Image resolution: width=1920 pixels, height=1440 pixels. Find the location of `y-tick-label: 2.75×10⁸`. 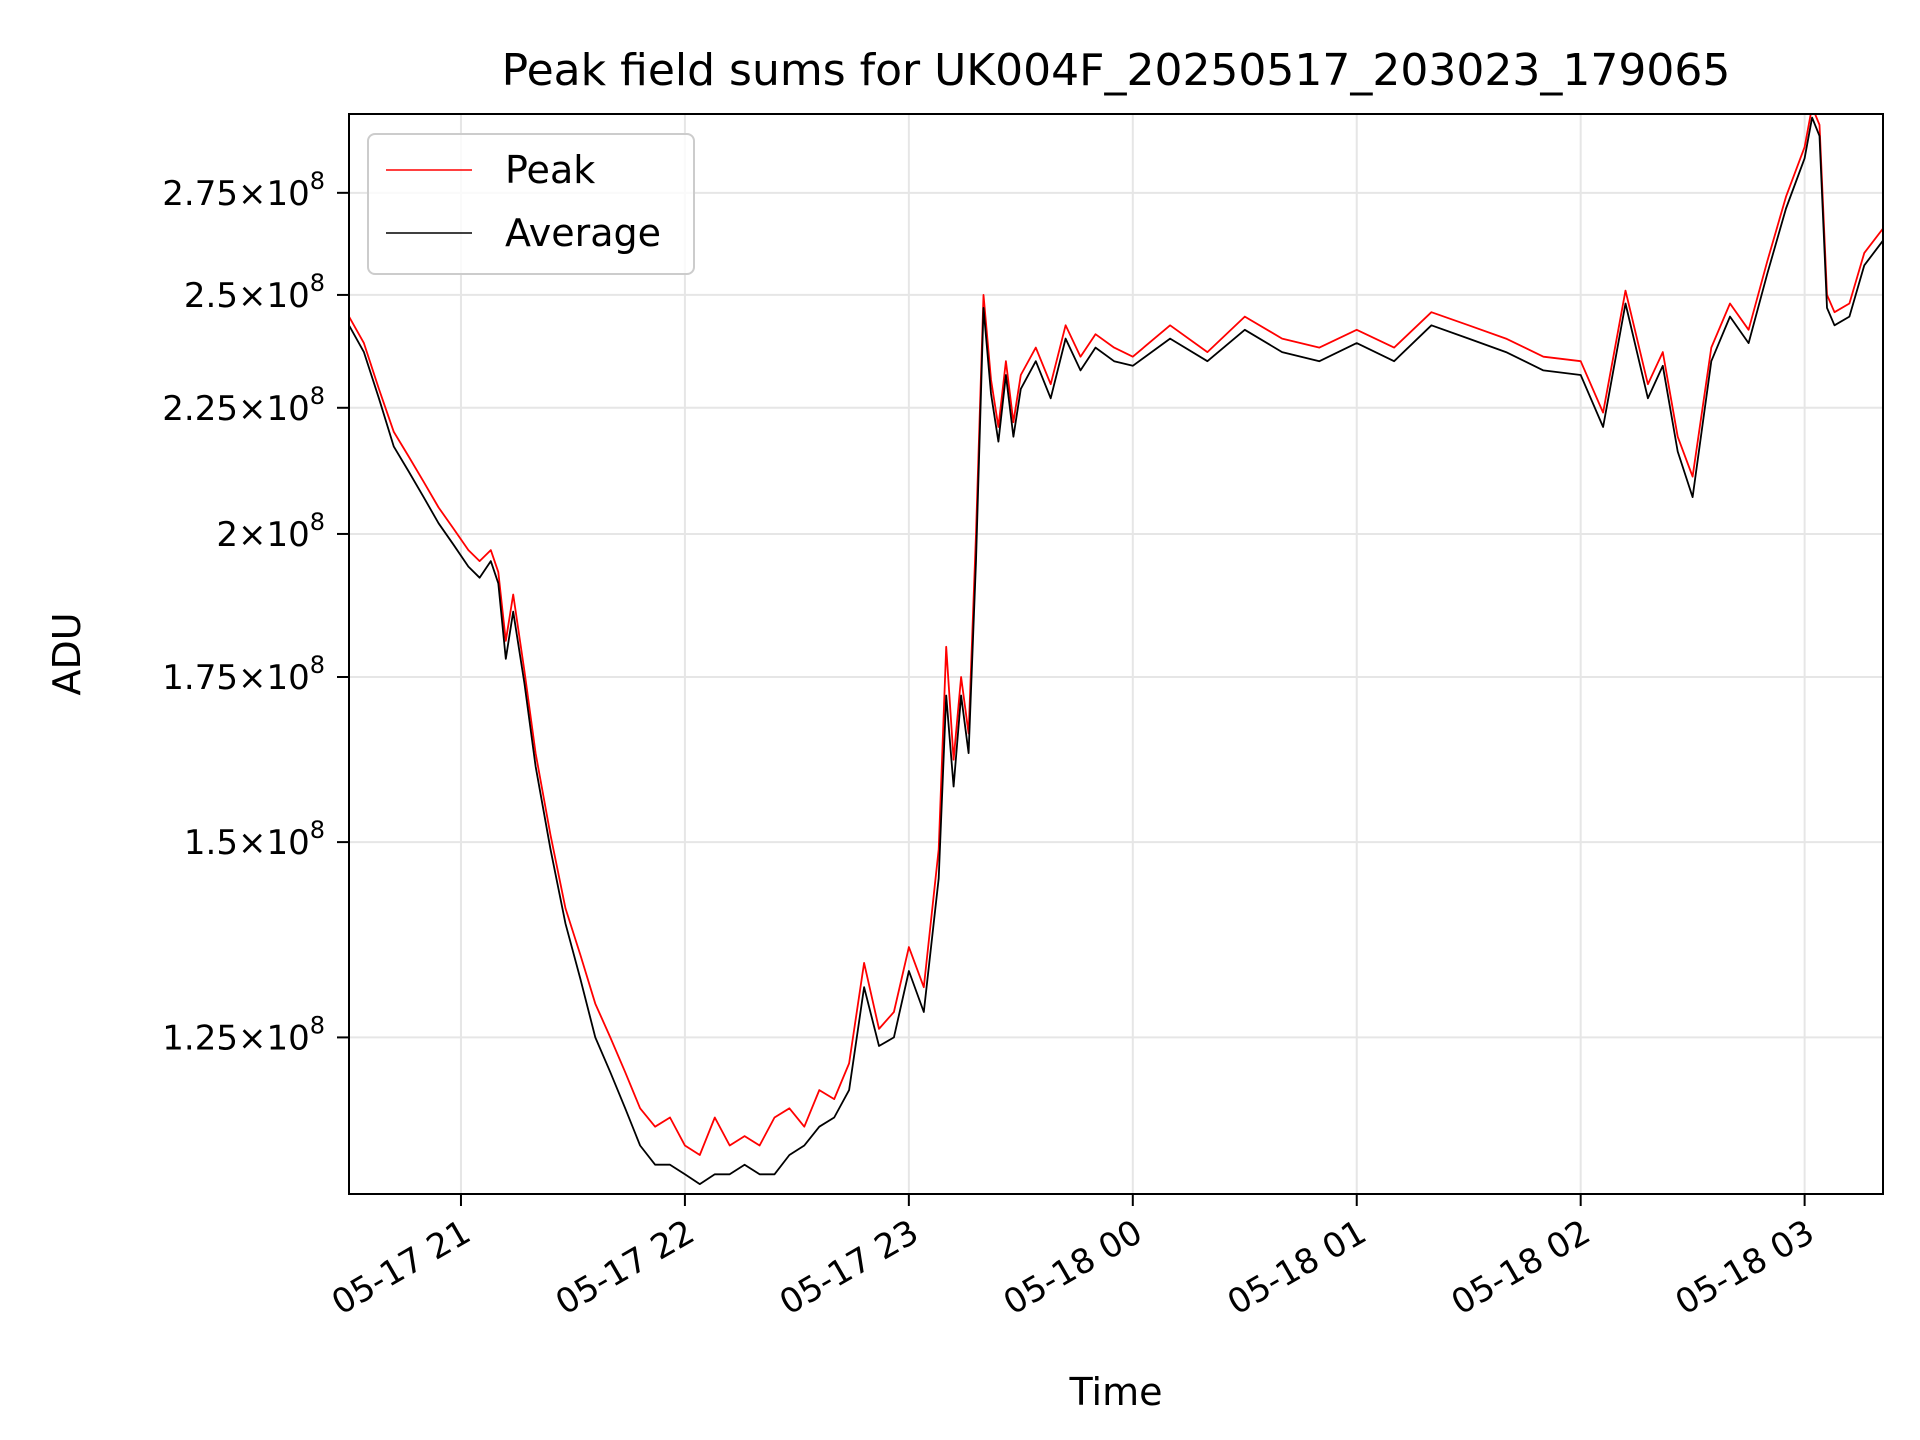

y-tick-label: 2.75×10⁸ is located at coordinates (243, 190).